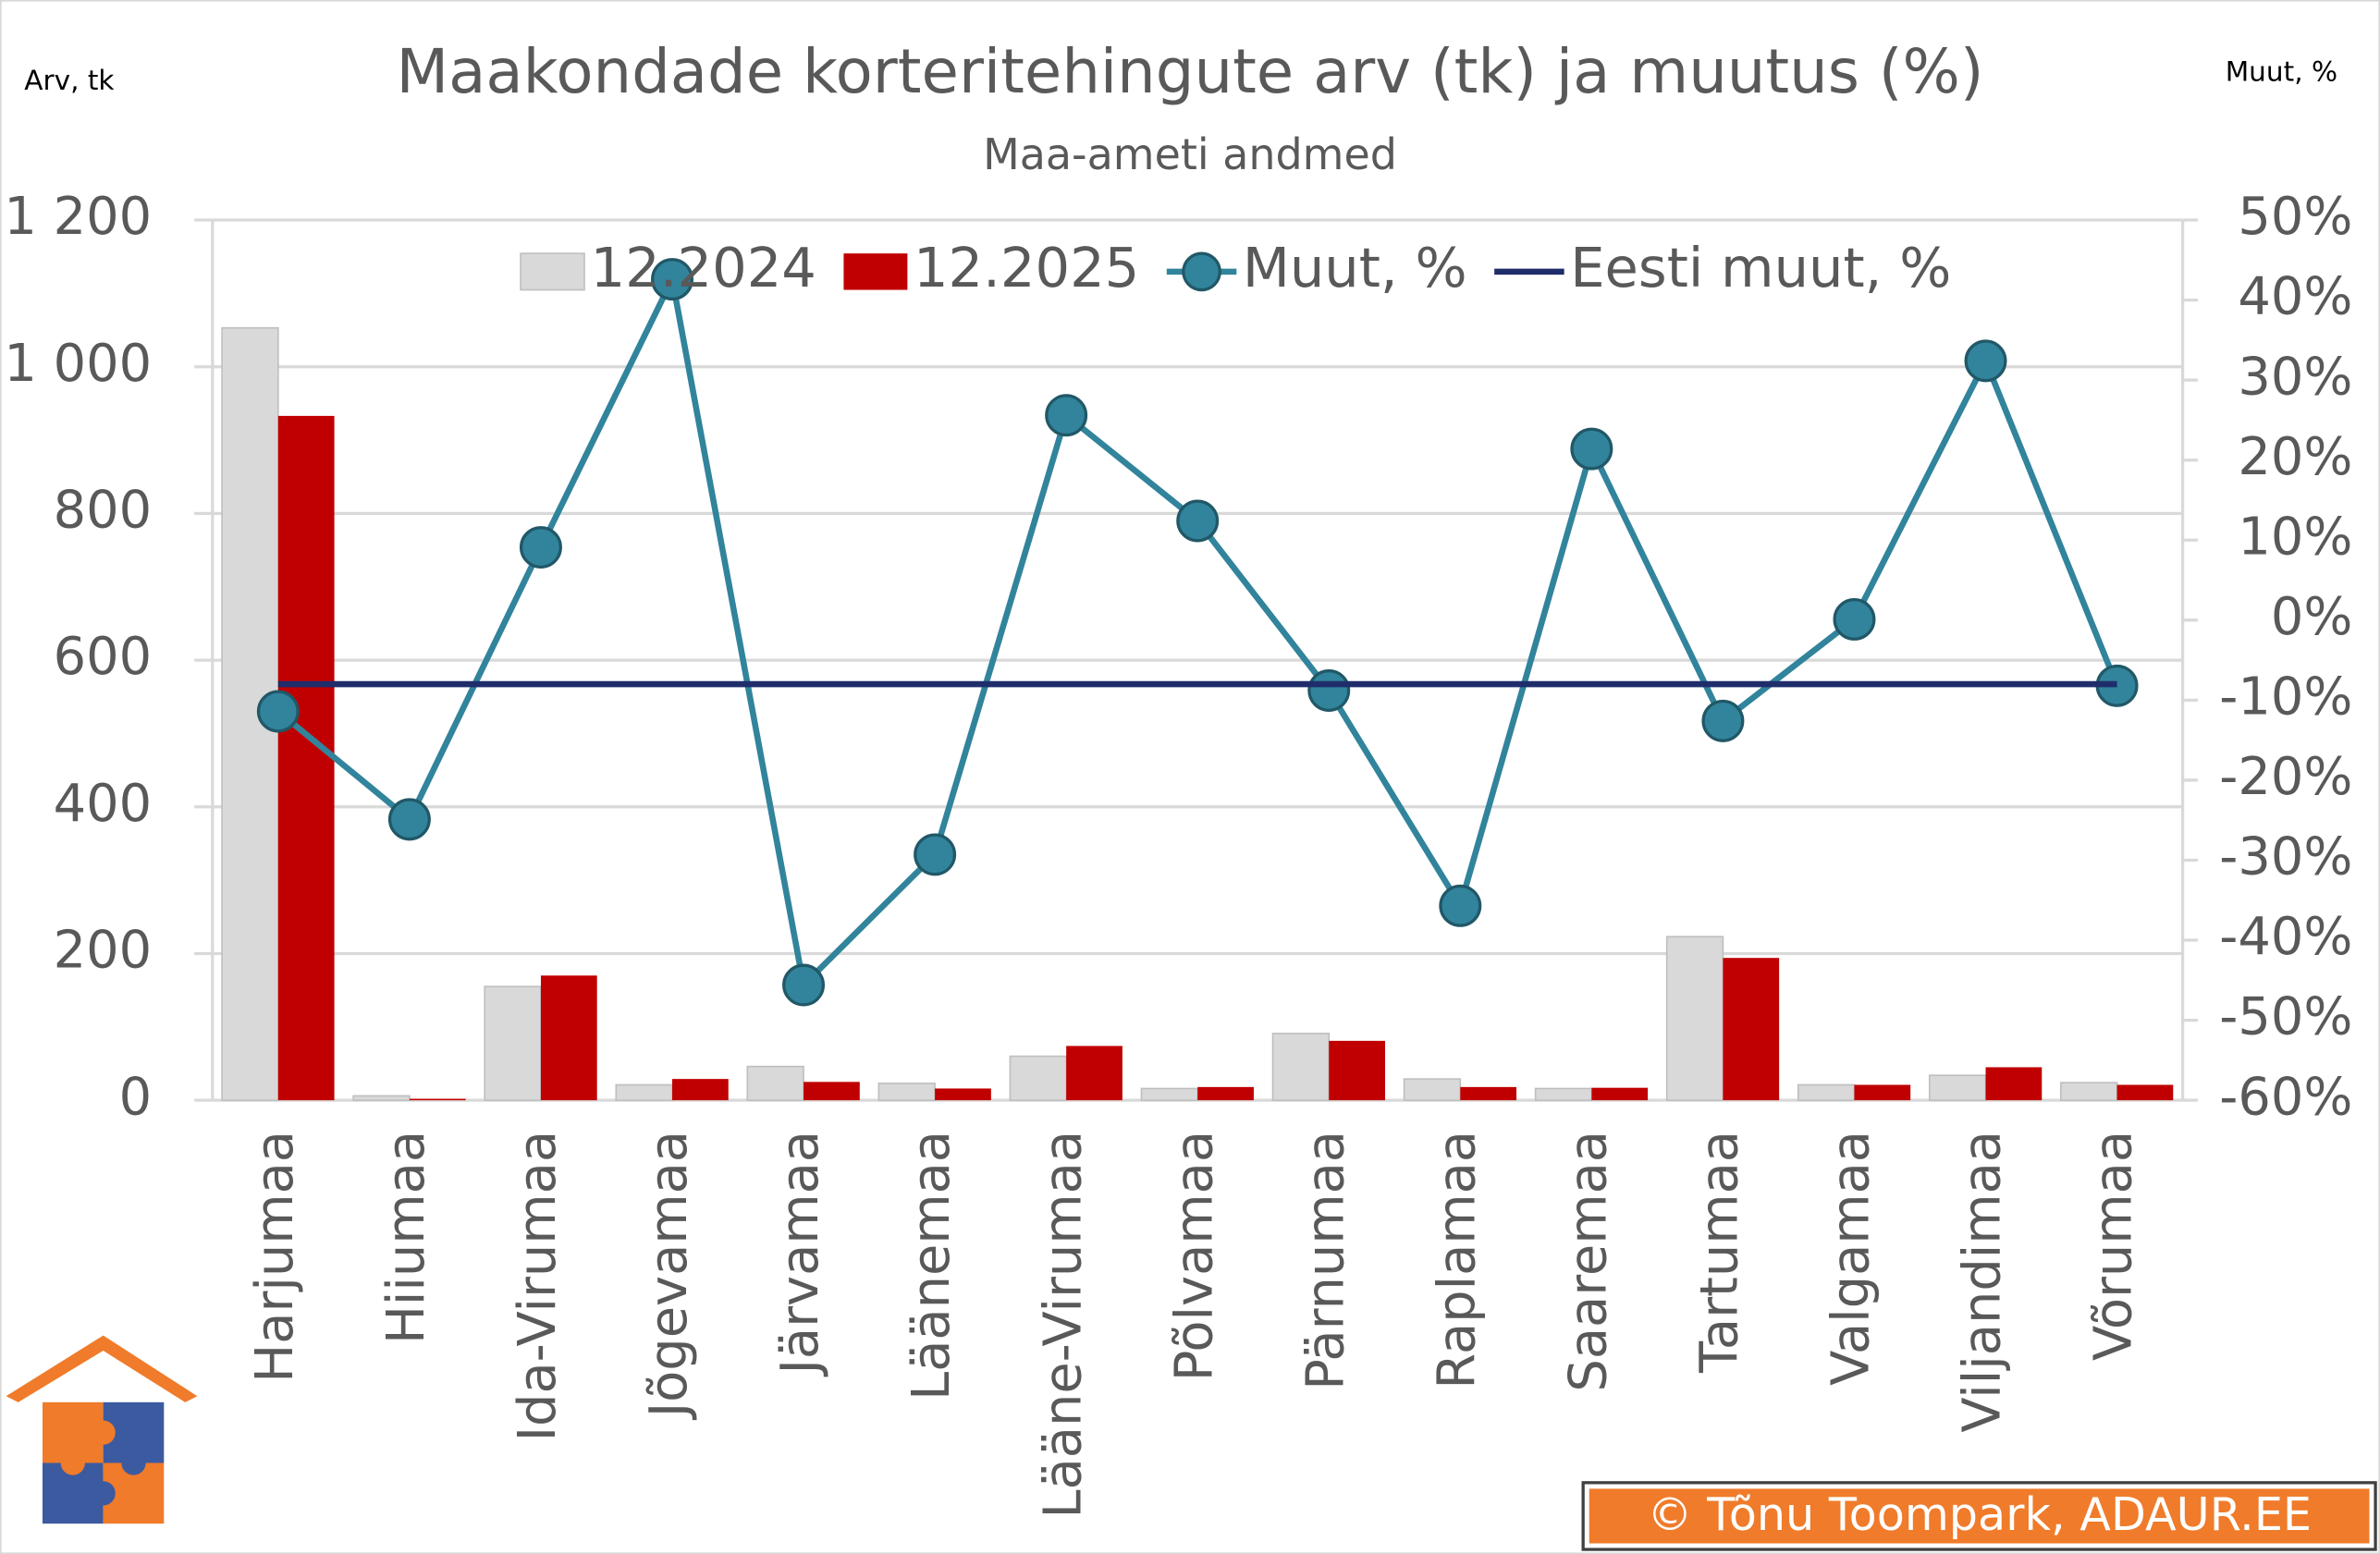 The height and width of the screenshot is (1554, 2380). Describe the element at coordinates (1063, 1325) in the screenshot. I see `x-tick-label: Lääne-Virumaa` at that location.